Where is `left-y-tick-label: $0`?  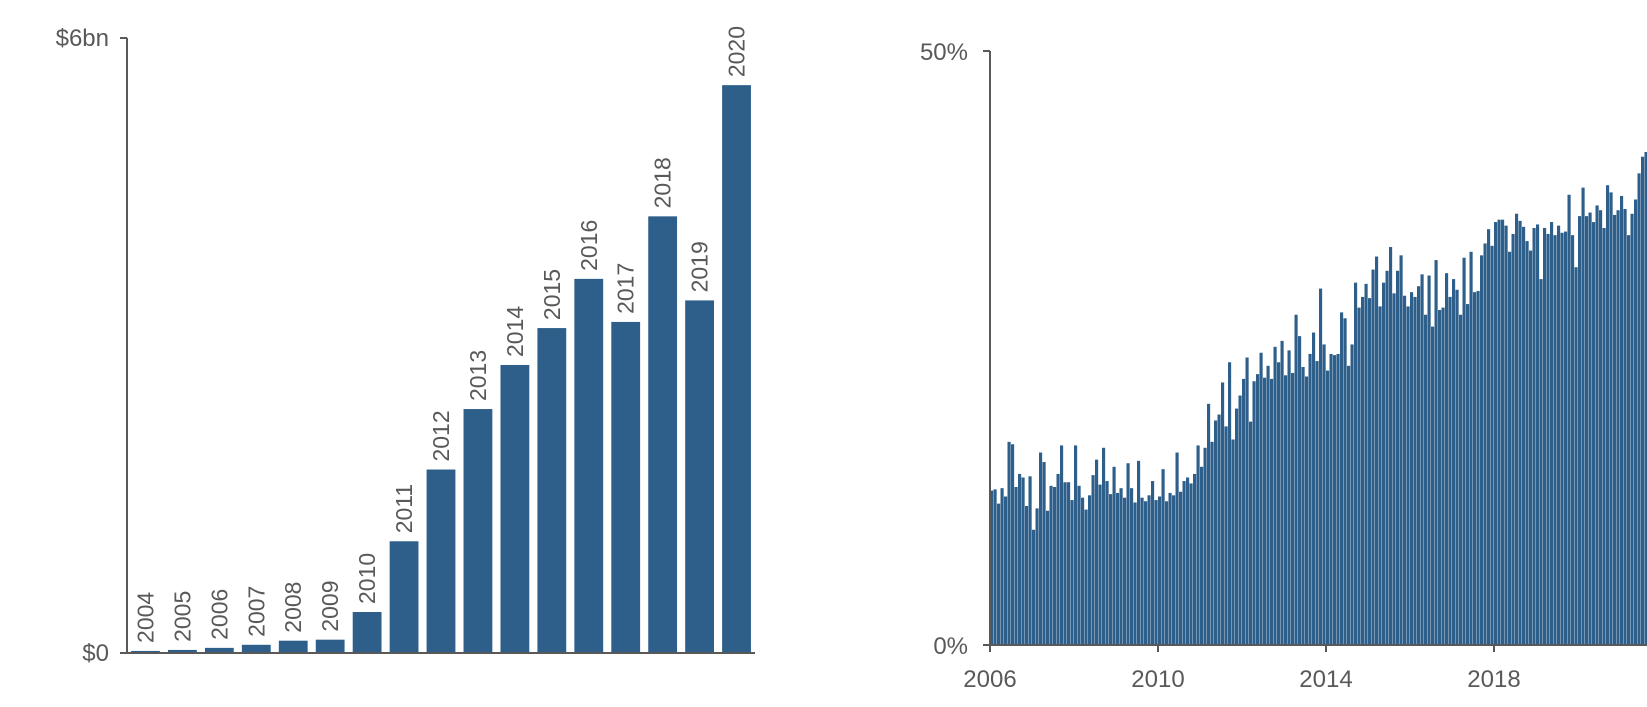
left-y-tick-label: $0 is located at coordinates (95, 653).